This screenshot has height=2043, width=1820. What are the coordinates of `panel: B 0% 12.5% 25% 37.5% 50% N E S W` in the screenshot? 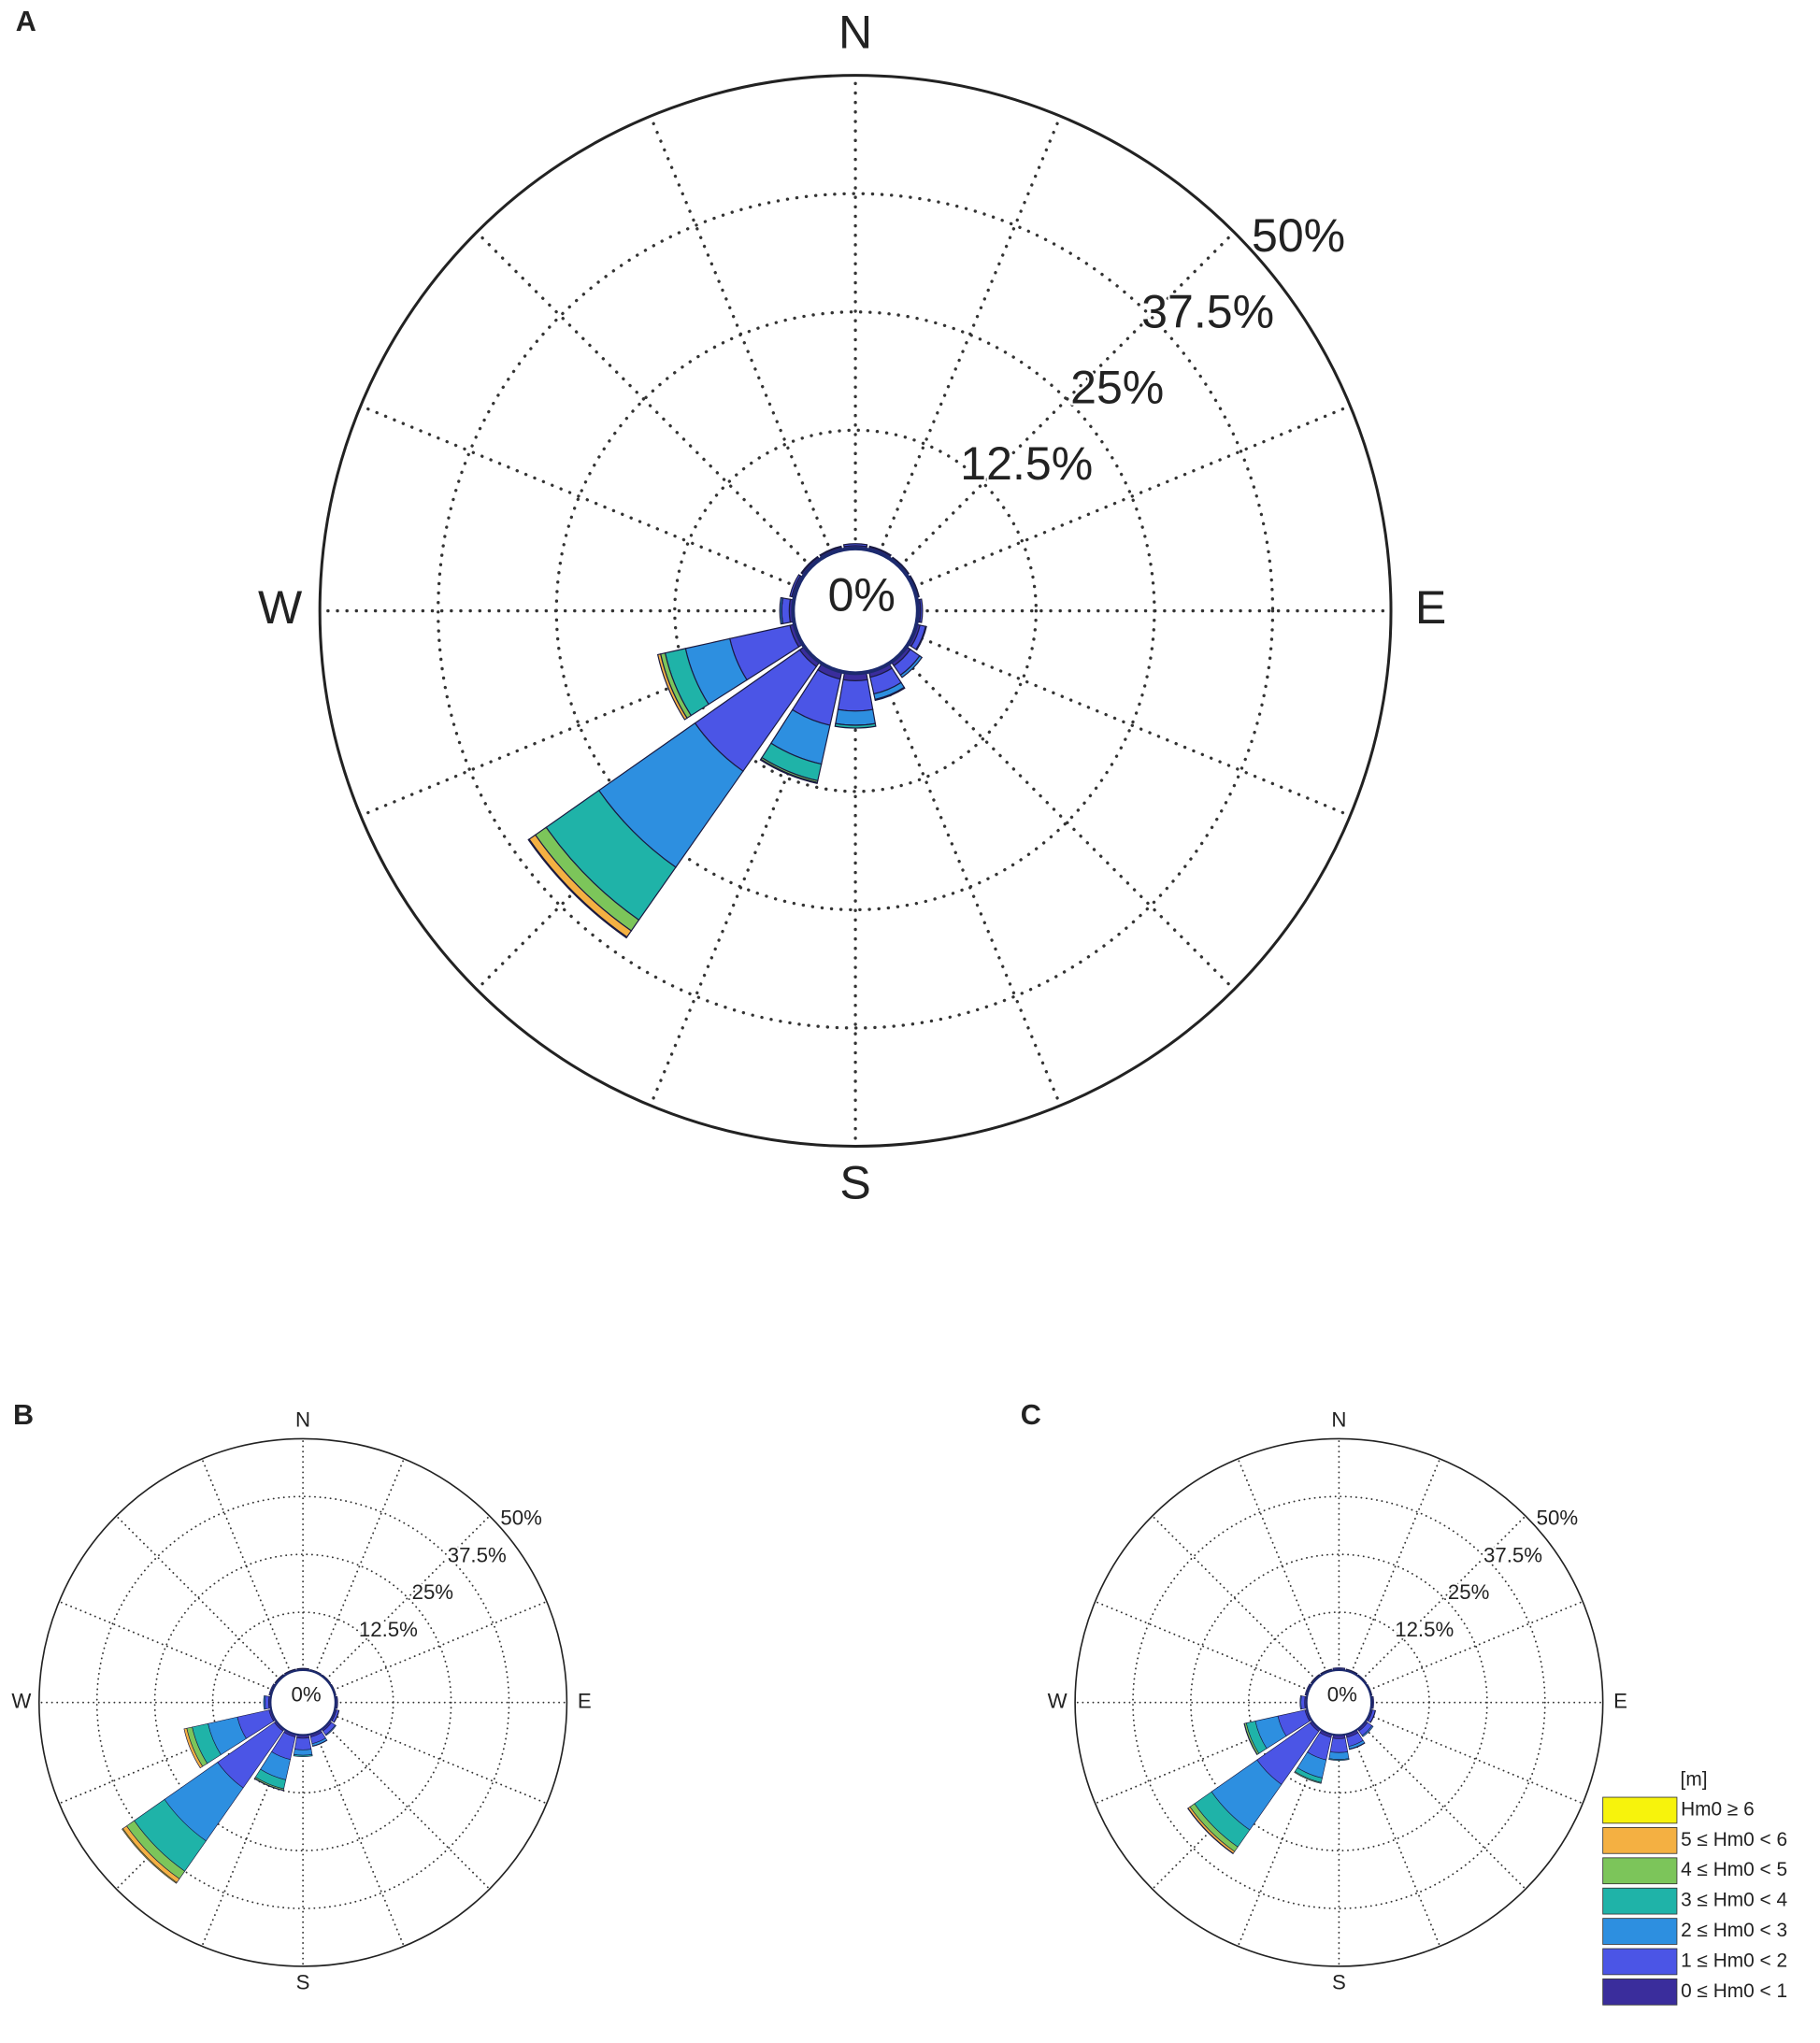 It's located at (301, 1696).